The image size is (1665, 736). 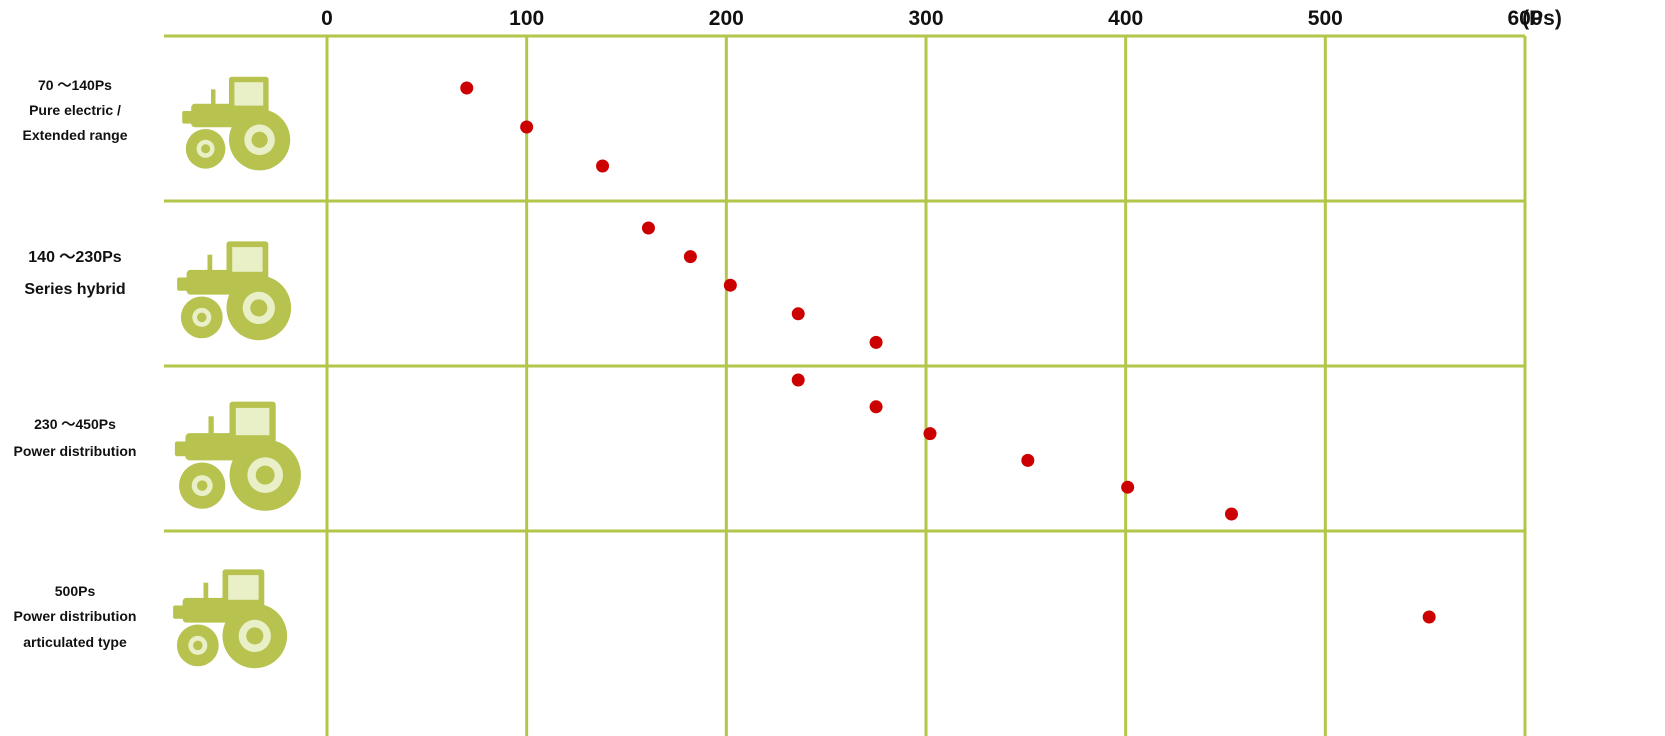 I want to click on x-tick-label-100: 100, so click(x=526, y=18).